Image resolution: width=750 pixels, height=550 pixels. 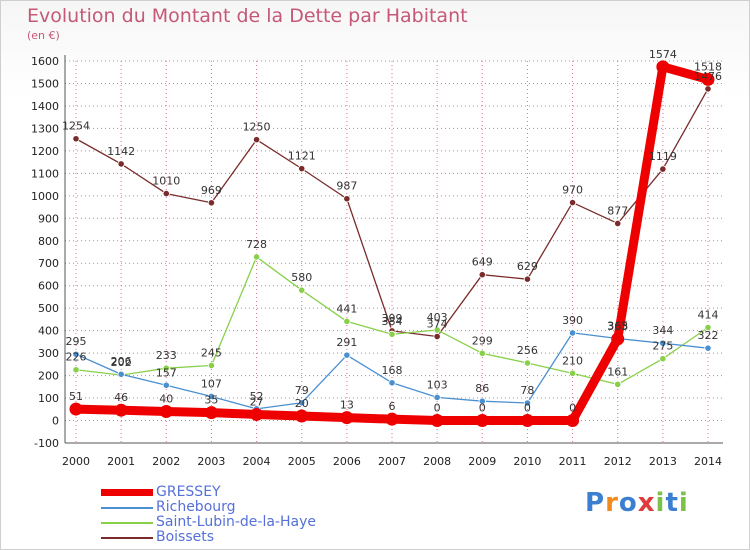 I want to click on data-label: 13, so click(x=347, y=405).